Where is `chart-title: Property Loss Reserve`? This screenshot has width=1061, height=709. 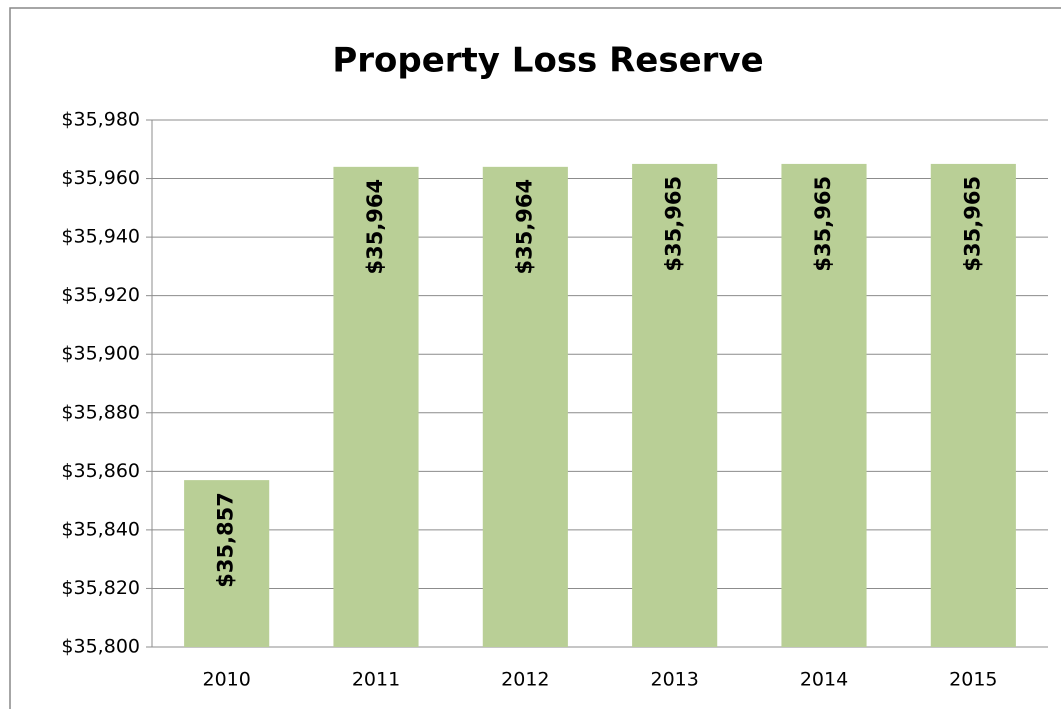 chart-title: Property Loss Reserve is located at coordinates (547, 61).